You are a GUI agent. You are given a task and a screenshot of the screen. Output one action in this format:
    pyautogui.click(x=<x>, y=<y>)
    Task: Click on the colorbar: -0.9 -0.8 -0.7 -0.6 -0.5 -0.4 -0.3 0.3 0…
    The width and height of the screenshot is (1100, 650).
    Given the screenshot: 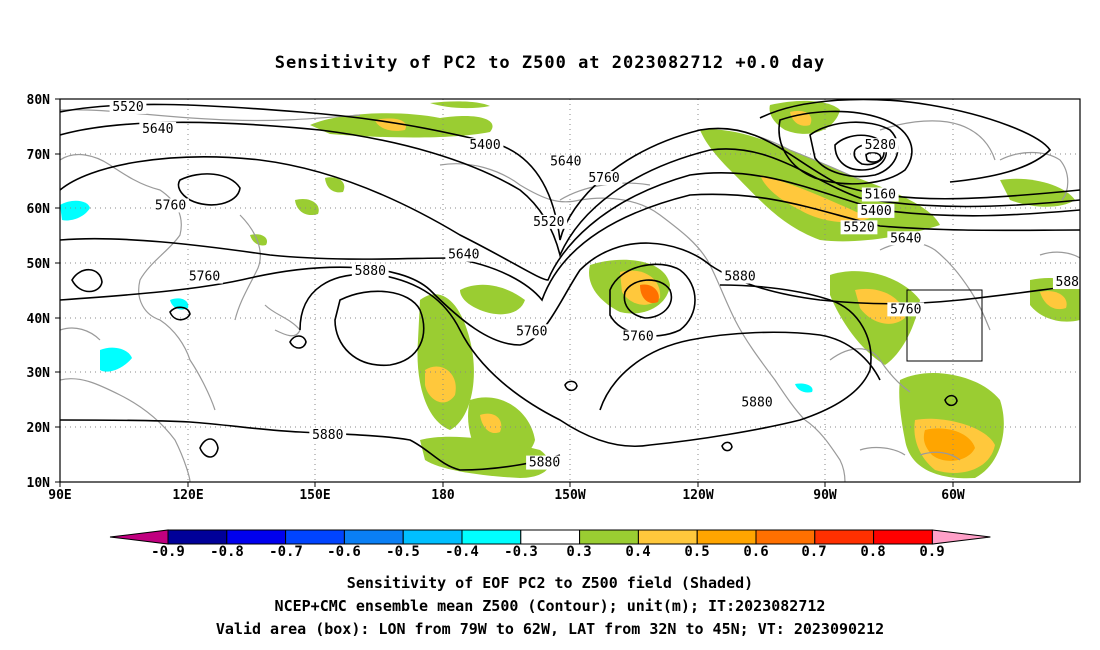 What is the action you would take?
    pyautogui.click(x=550, y=544)
    